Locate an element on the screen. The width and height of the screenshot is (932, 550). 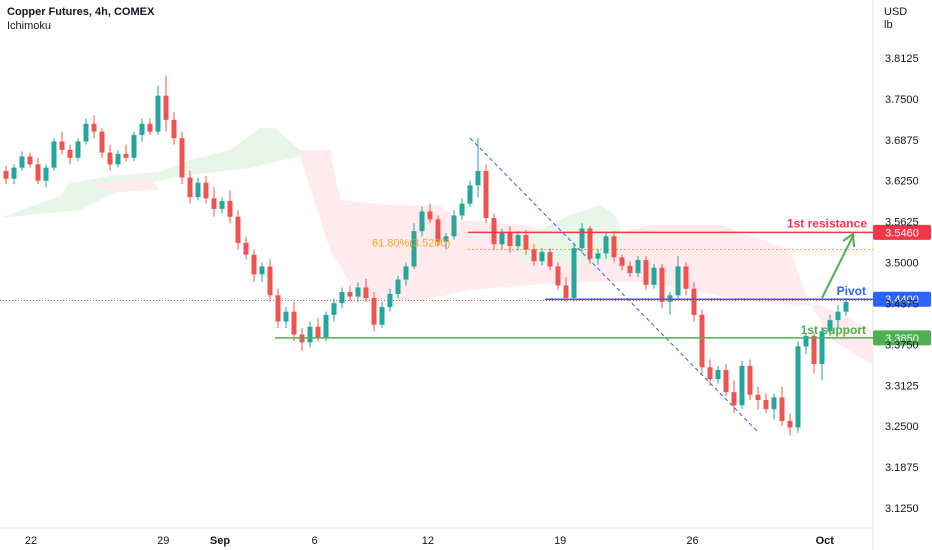
y-tick-label: 3.3125 is located at coordinates (902, 386).